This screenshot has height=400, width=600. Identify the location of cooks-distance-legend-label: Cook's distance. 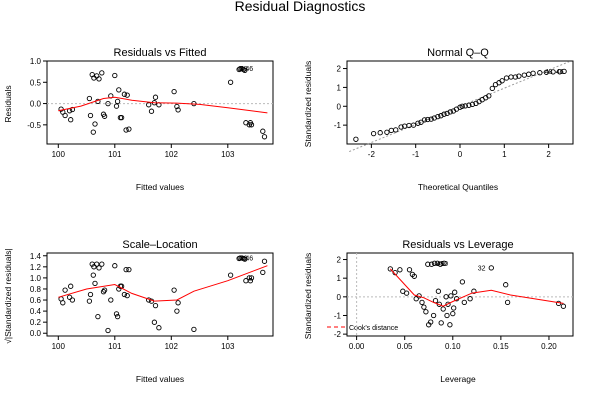
(373, 328).